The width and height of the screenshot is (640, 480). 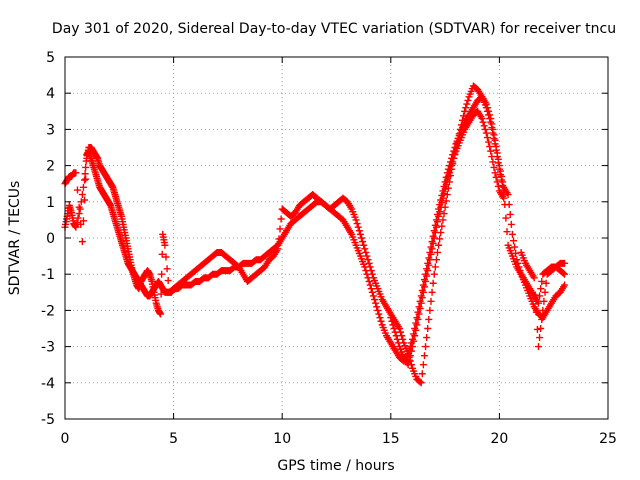 I want to click on y-tick-label: -1, so click(x=48, y=275).